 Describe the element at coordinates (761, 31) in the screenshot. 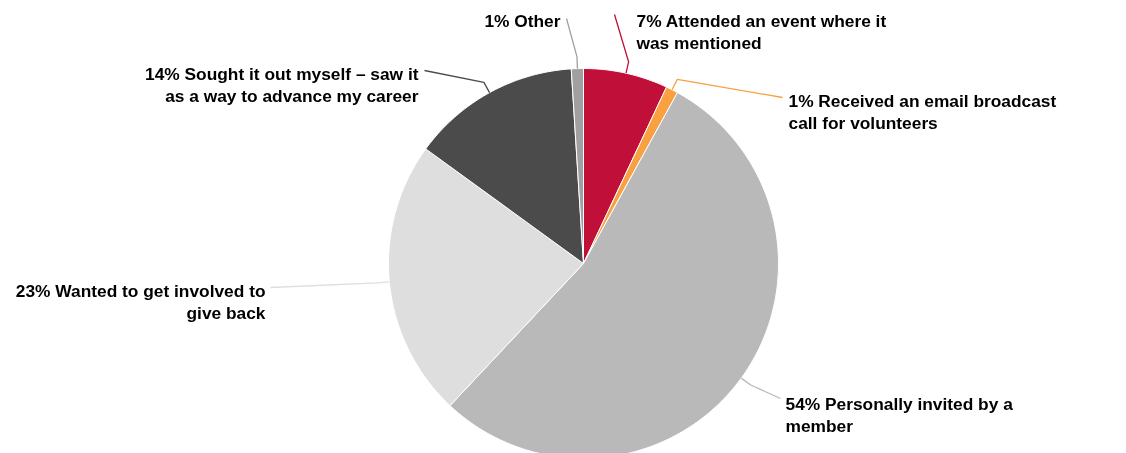

I see `slice-label: 7% Attended an event where it was mentioned` at that location.